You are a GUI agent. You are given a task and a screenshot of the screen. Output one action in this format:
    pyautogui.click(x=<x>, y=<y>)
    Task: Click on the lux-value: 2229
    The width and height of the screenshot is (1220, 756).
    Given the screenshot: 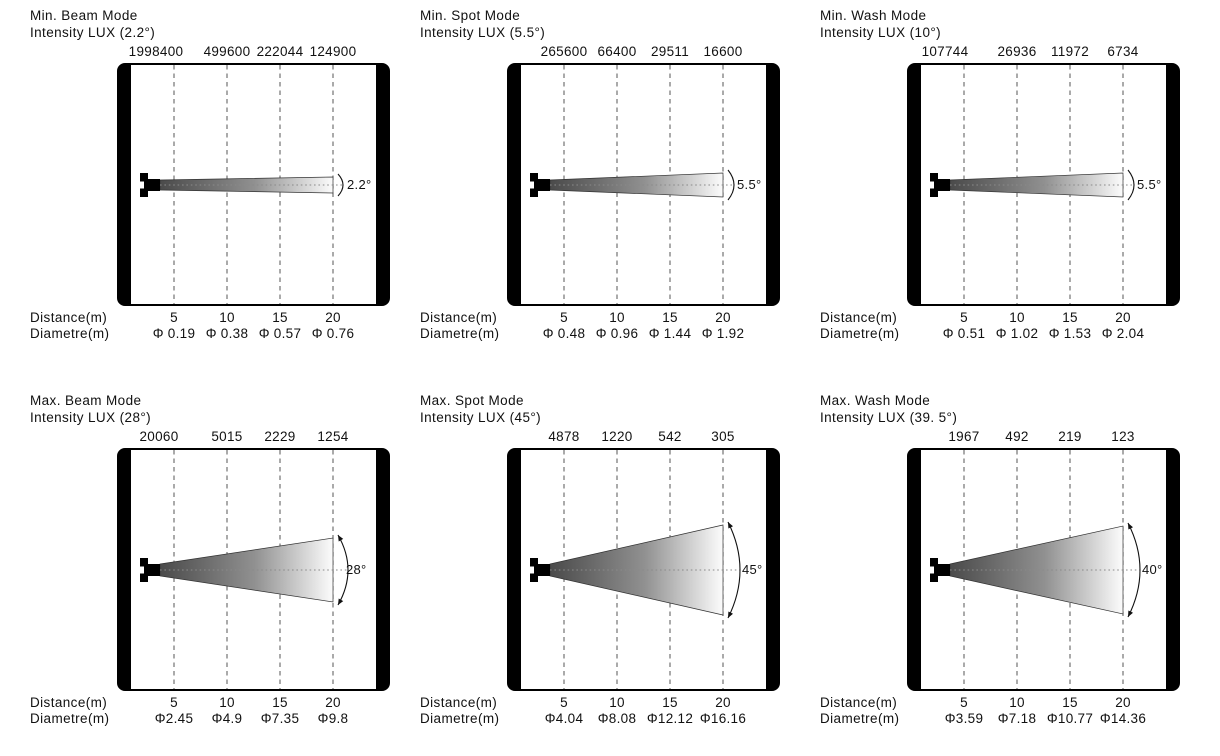 What is the action you would take?
    pyautogui.click(x=280, y=436)
    